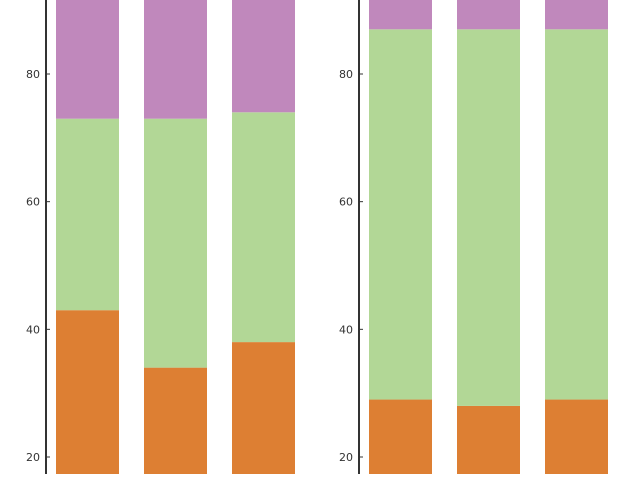 The width and height of the screenshot is (632, 479). I want to click on bar-segment-p1-c3-s3, so click(263, 56).